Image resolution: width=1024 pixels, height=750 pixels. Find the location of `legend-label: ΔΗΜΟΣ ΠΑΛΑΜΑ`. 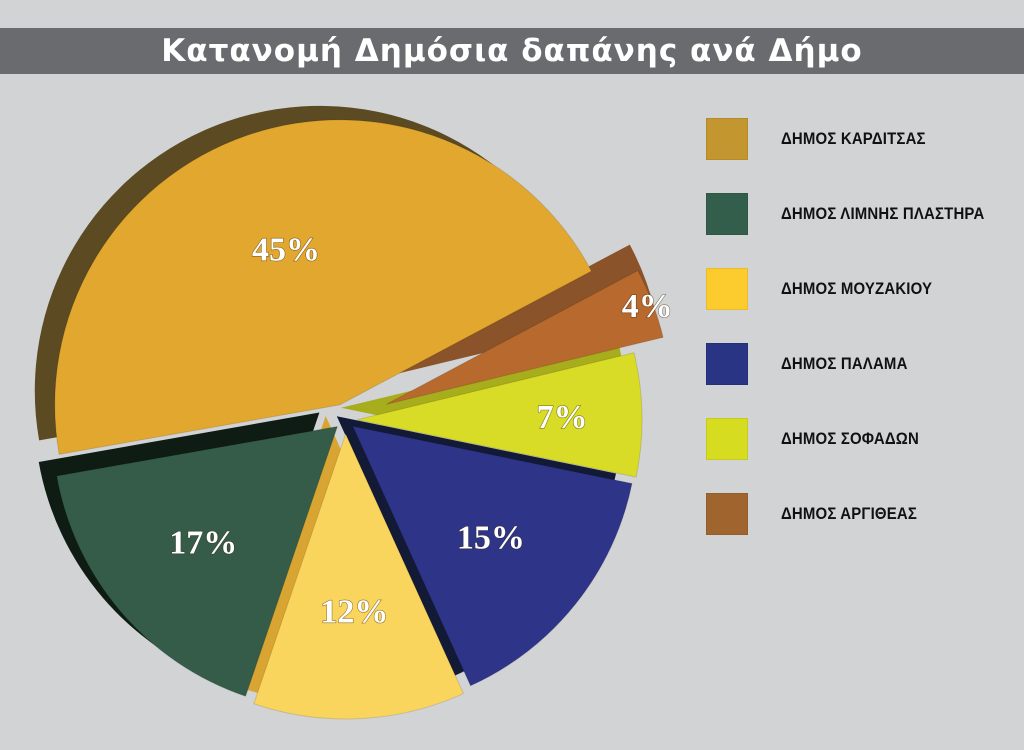

legend-label: ΔΗΜΟΣ ΠΑΛΑΜΑ is located at coordinates (844, 363).